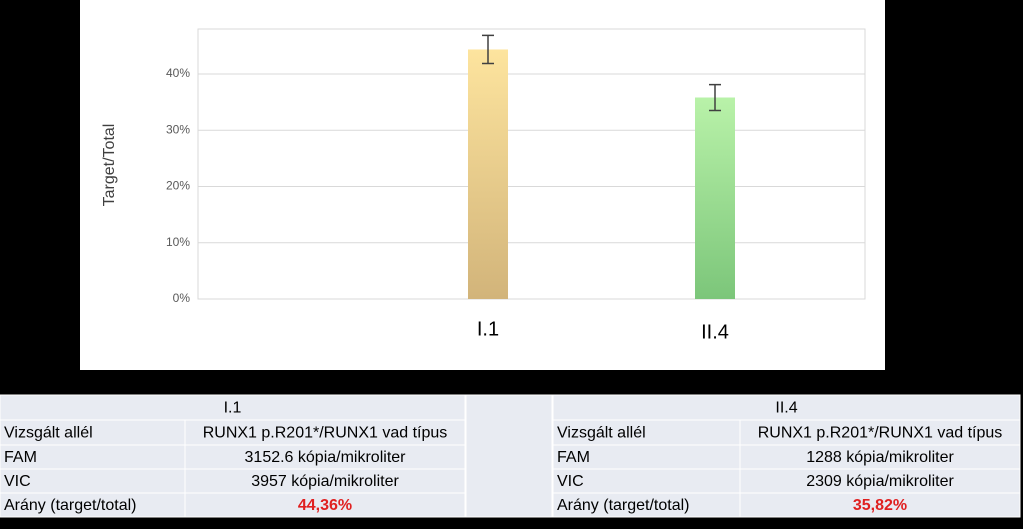  I want to click on table-gap, so click(509, 456).